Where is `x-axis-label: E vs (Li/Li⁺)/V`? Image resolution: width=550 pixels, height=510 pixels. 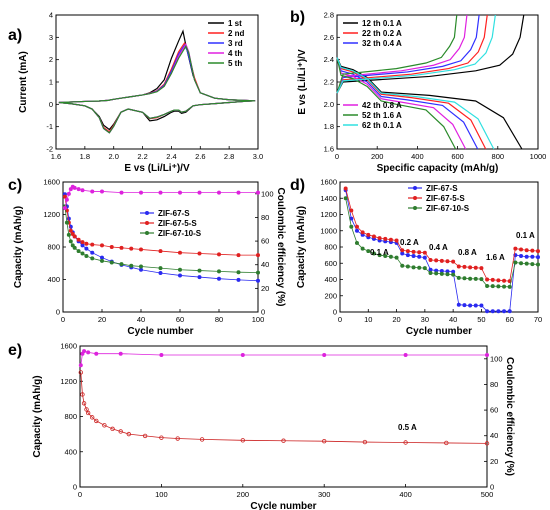 x-axis-label: E vs (Li/Li⁺)/V is located at coordinates (157, 168).